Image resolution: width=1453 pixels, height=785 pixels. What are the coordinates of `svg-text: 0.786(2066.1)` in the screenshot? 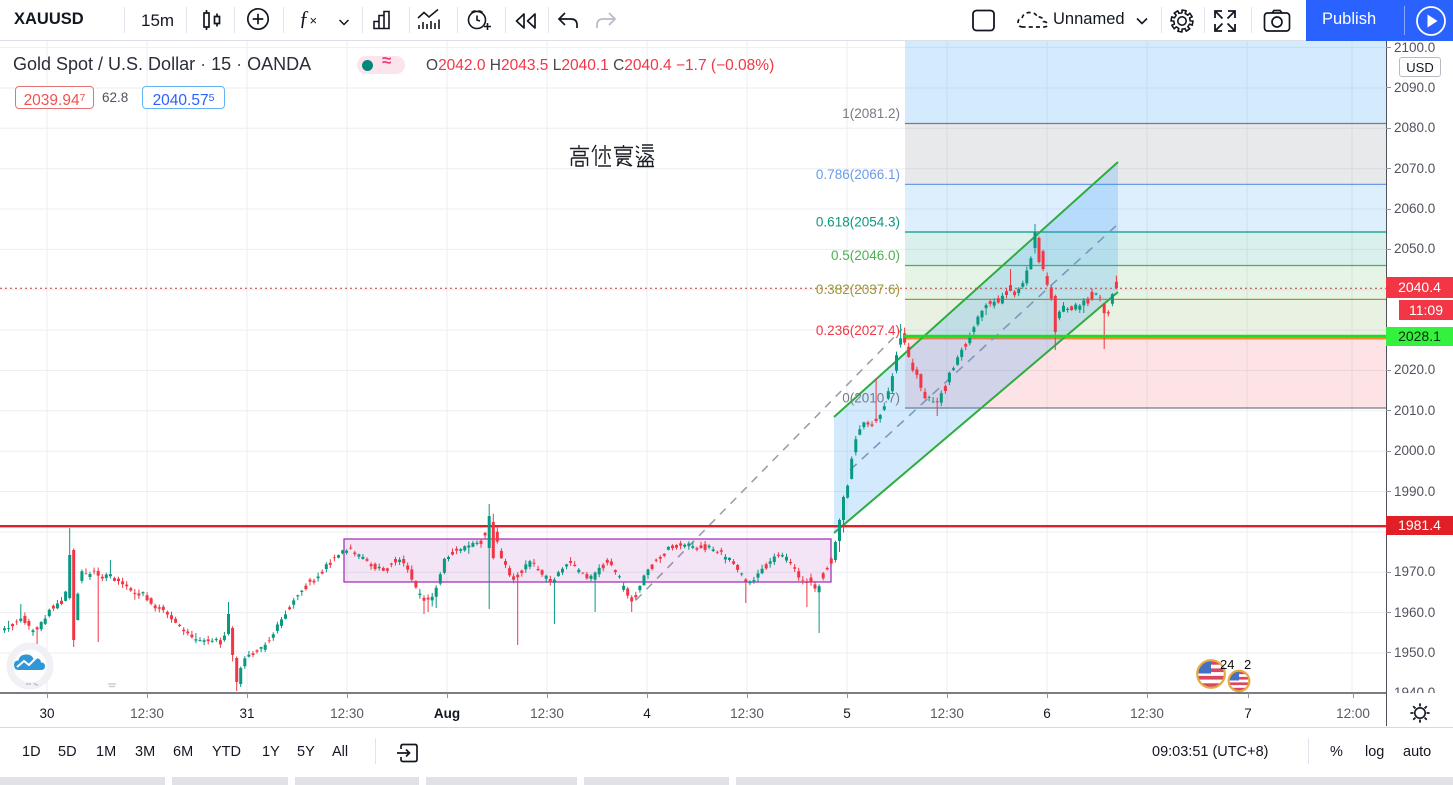 It's located at (858, 174).